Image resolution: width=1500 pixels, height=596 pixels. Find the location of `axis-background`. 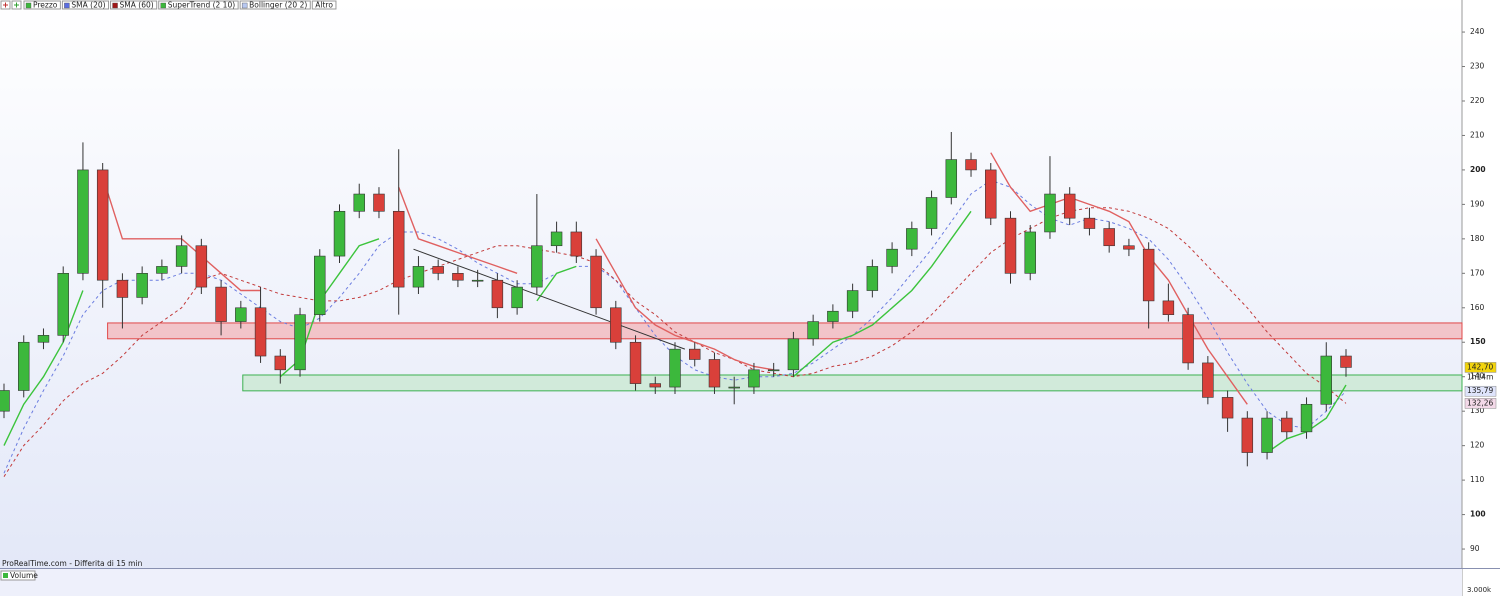

axis-background is located at coordinates (1481, 298).